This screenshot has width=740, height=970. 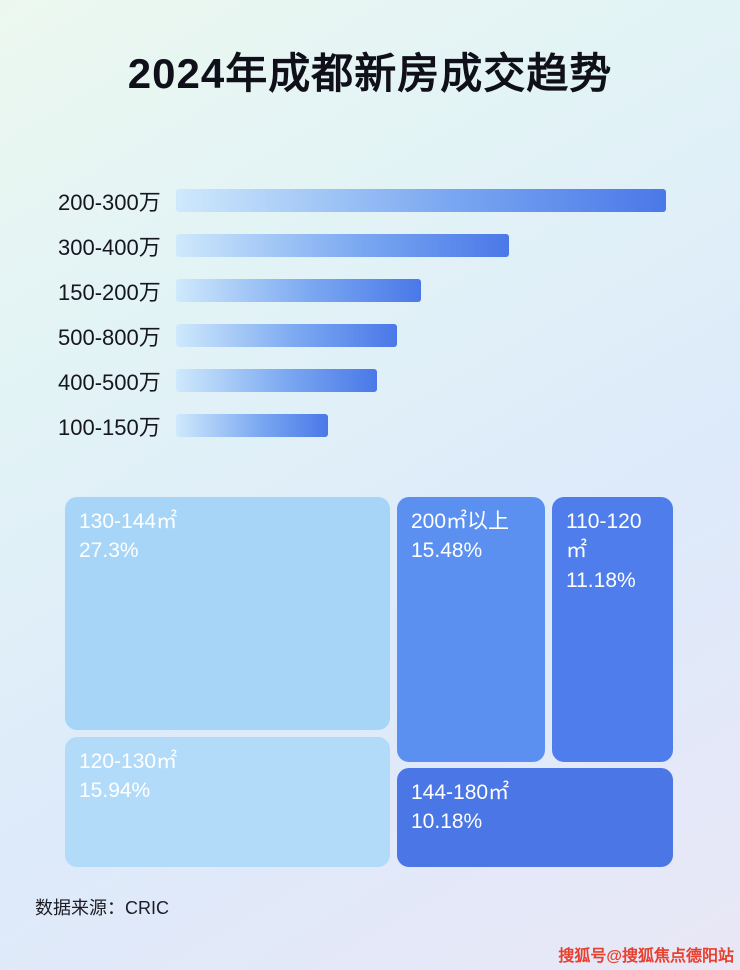 I want to click on bar-row: 500-800万, so click(x=370, y=335).